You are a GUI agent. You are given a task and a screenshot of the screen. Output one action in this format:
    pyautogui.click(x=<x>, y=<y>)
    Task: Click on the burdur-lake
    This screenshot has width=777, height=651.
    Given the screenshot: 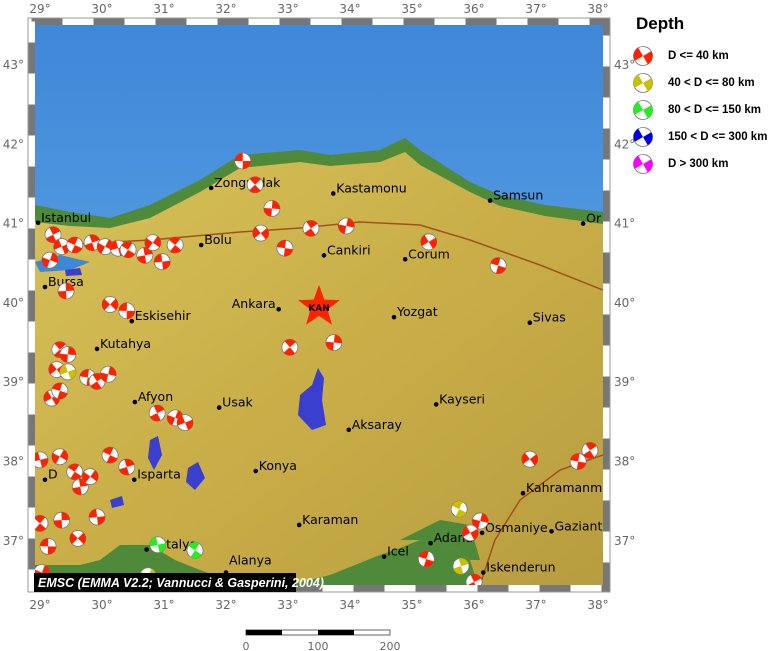 What is the action you would take?
    pyautogui.click(x=117, y=502)
    